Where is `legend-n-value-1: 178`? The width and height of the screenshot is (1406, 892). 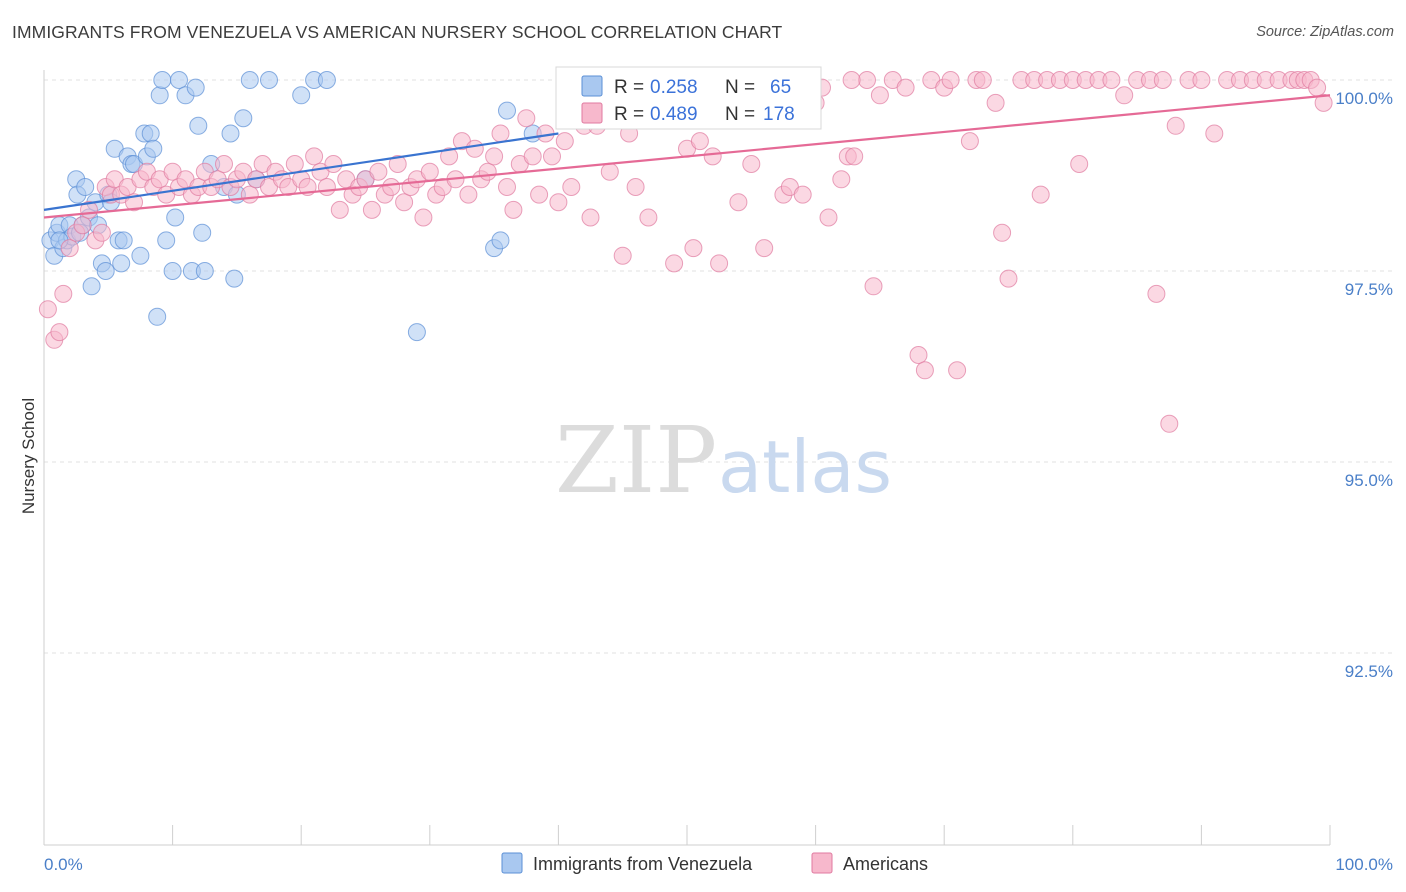 legend-n-value-1: 178 is located at coordinates (779, 114).